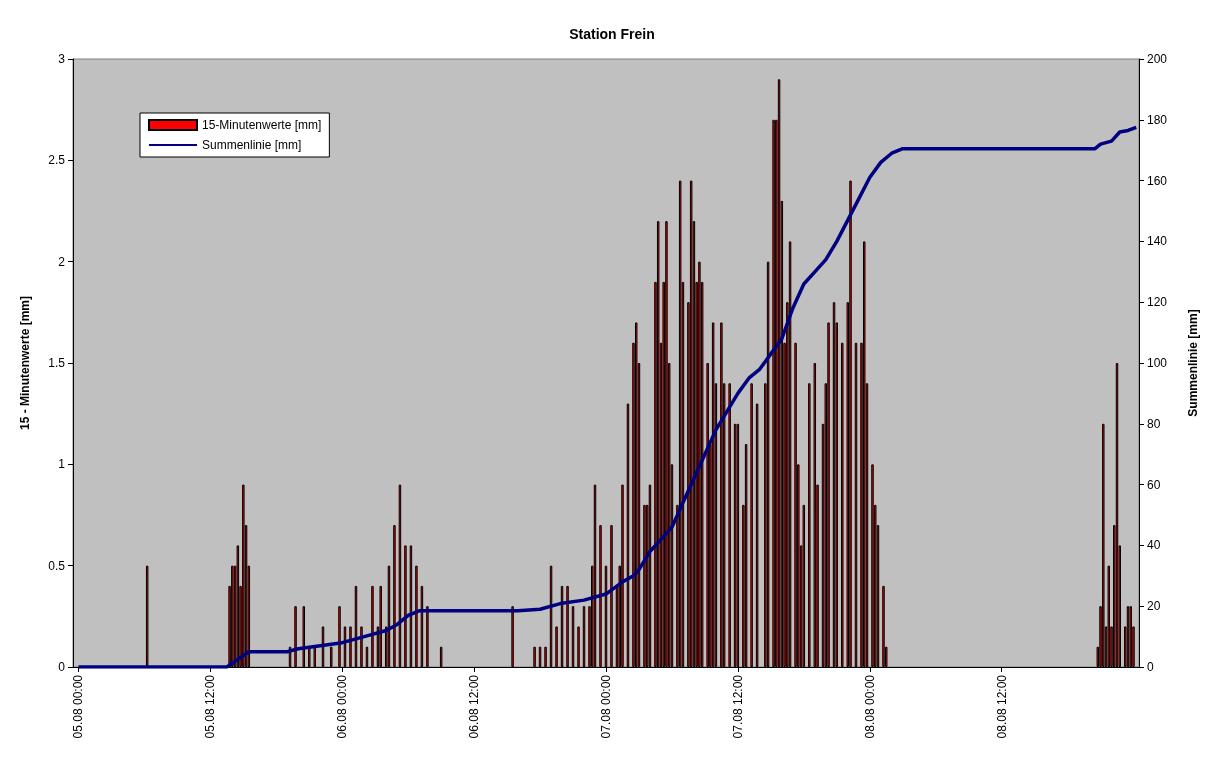  Describe the element at coordinates (1157, 302) in the screenshot. I see `y2-tick-label: 120` at that location.